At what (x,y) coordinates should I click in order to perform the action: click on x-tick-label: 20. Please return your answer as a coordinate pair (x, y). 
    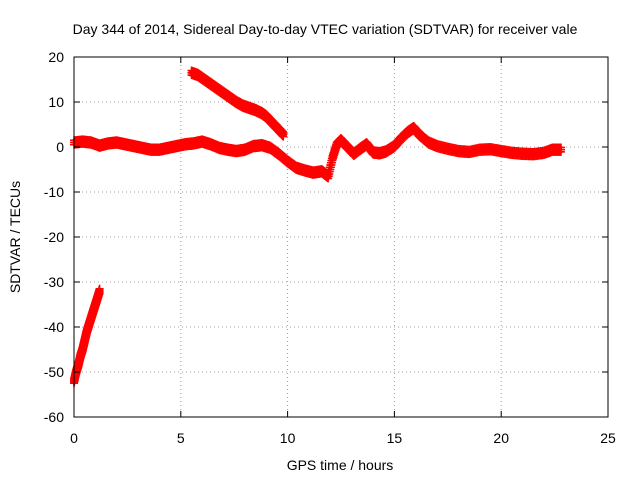
    Looking at the image, I should click on (501, 438).